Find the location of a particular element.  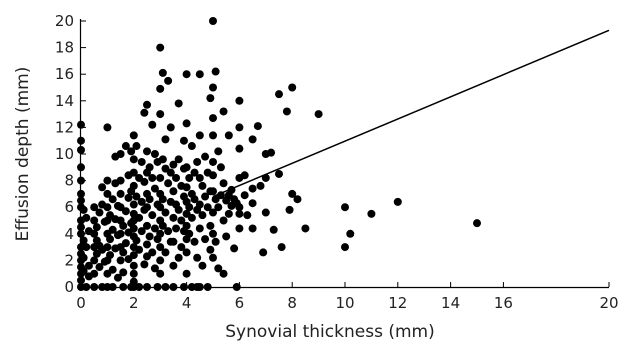

x-ticks: 0 2 4 6 8 10 12 14 16 20 is located at coordinates (347, 297).